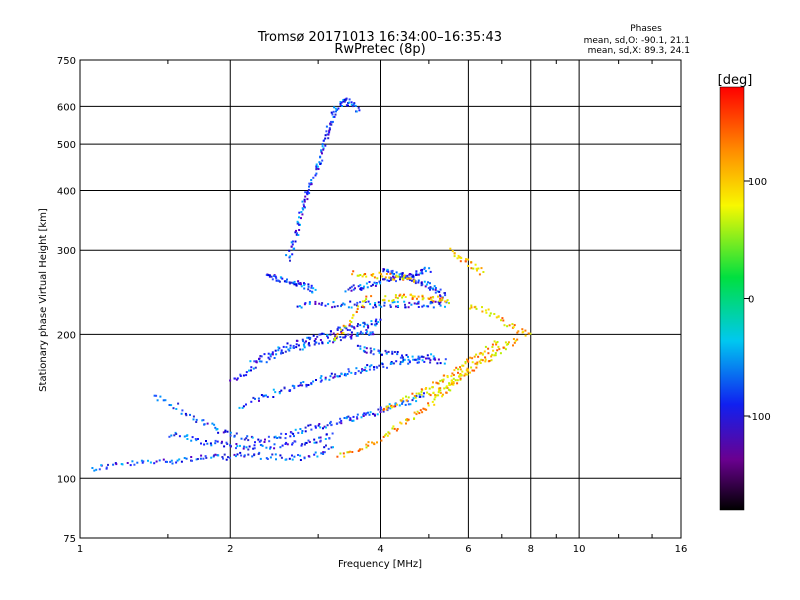  Describe the element at coordinates (66, 145) in the screenshot. I see `y-tick-label: 500` at that location.